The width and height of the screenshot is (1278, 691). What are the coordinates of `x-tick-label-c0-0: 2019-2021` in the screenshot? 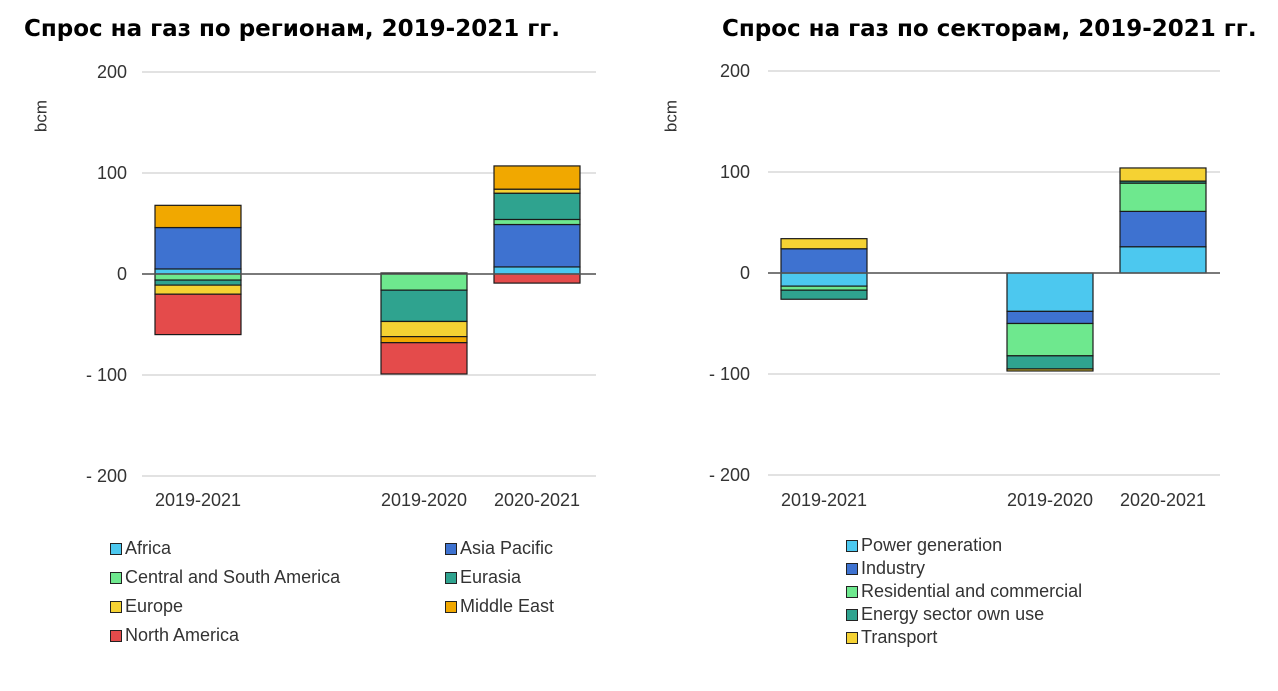 It's located at (198, 500).